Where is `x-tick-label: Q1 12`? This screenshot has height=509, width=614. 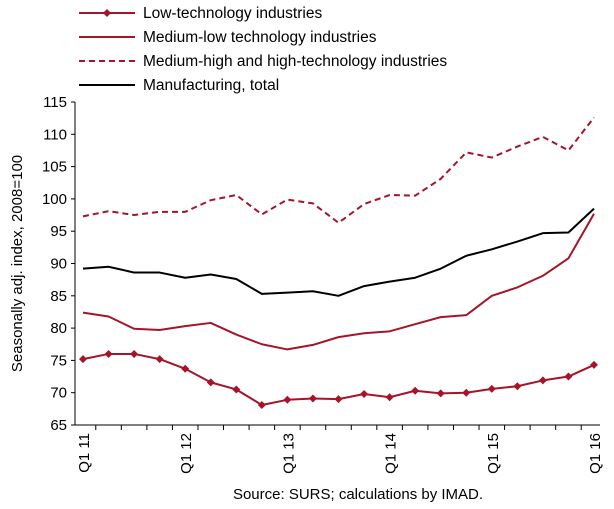 x-tick-label: Q1 12 is located at coordinates (186, 453).